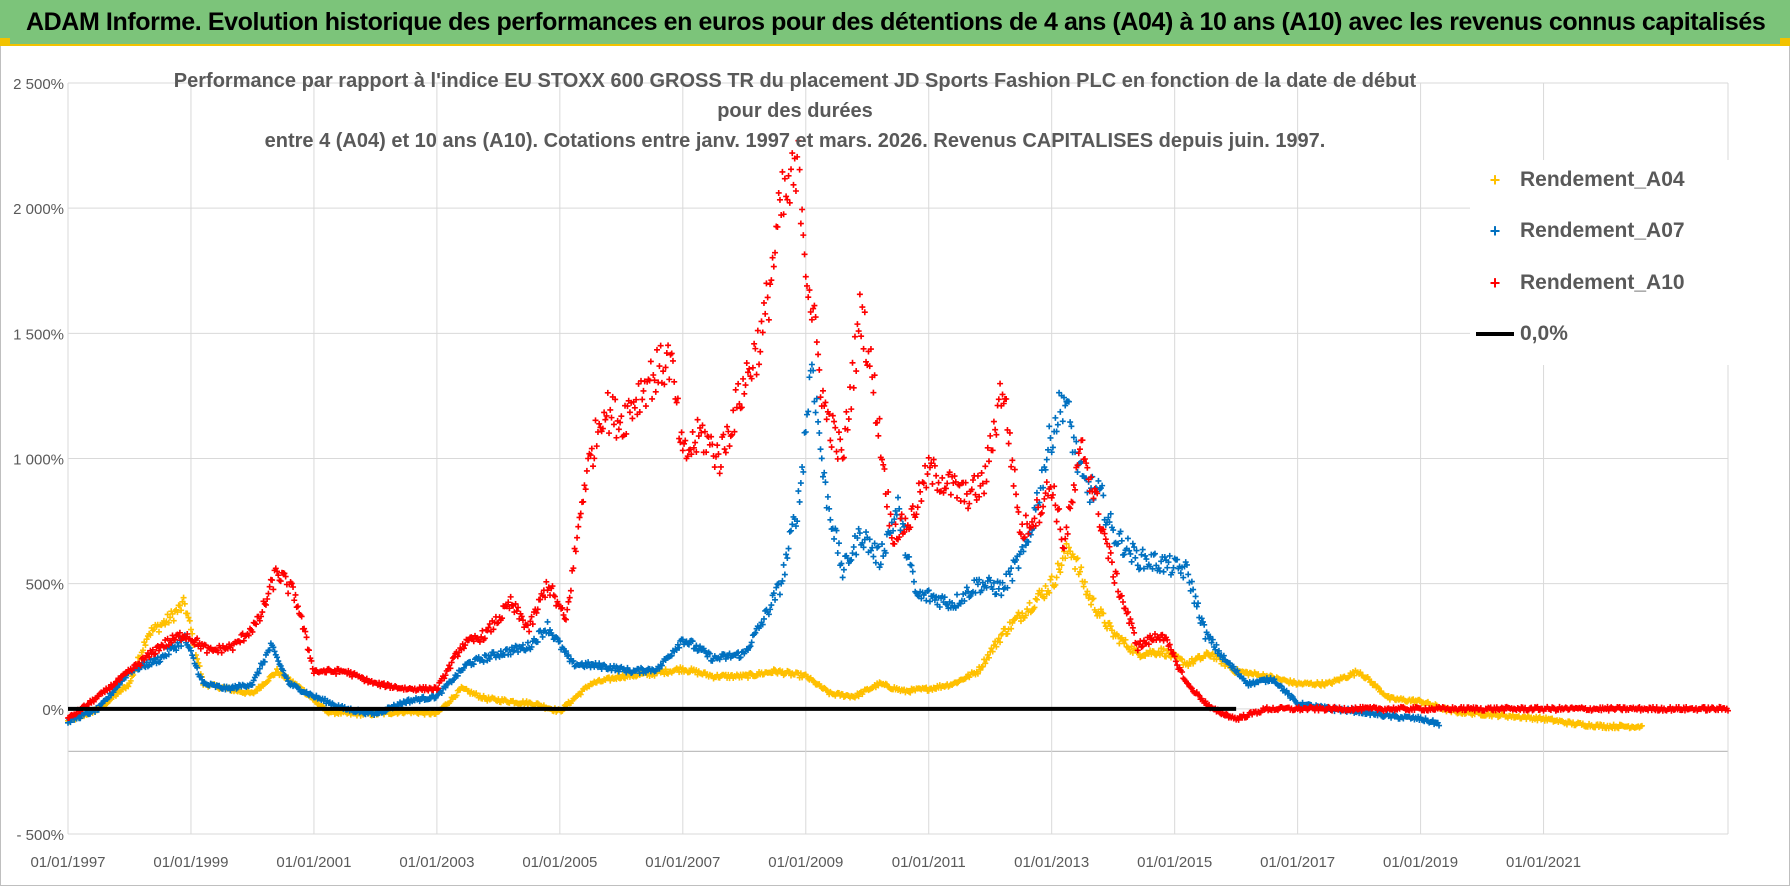 This screenshot has width=1790, height=886. What do you see at coordinates (1297, 862) in the screenshot?
I see `x-tick-label: 01/01/2017` at bounding box center [1297, 862].